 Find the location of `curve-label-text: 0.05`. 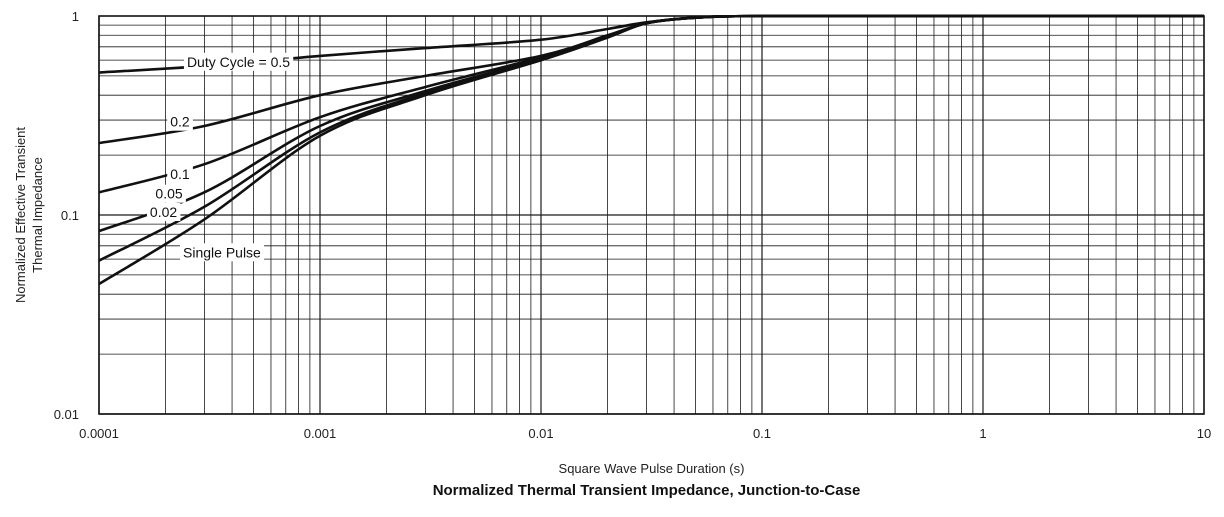

curve-label-text: 0.05 is located at coordinates (168, 194).